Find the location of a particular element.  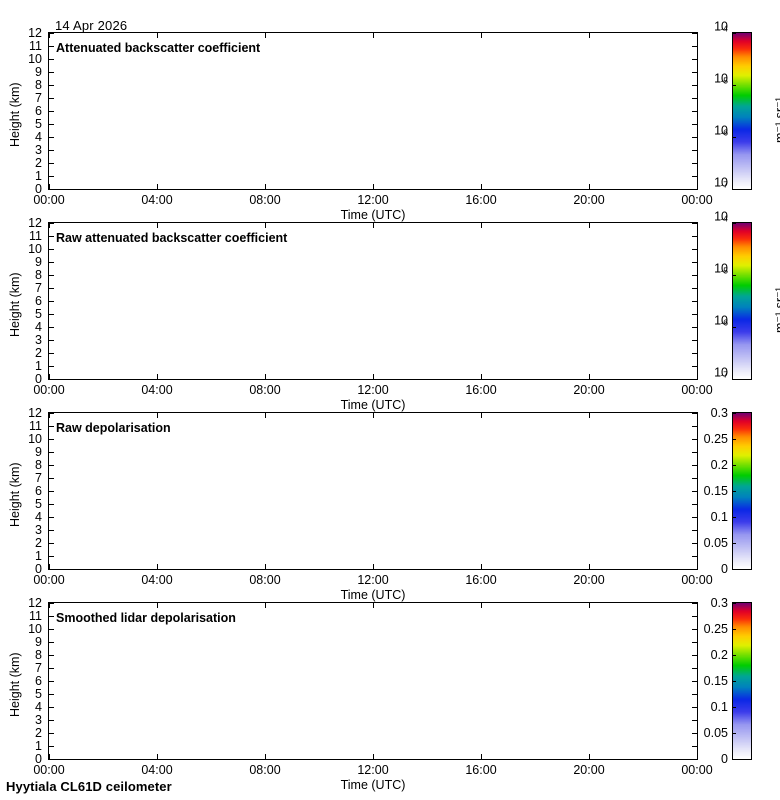

colorbar-tick-label: 0.15 is located at coordinates (715, 680).